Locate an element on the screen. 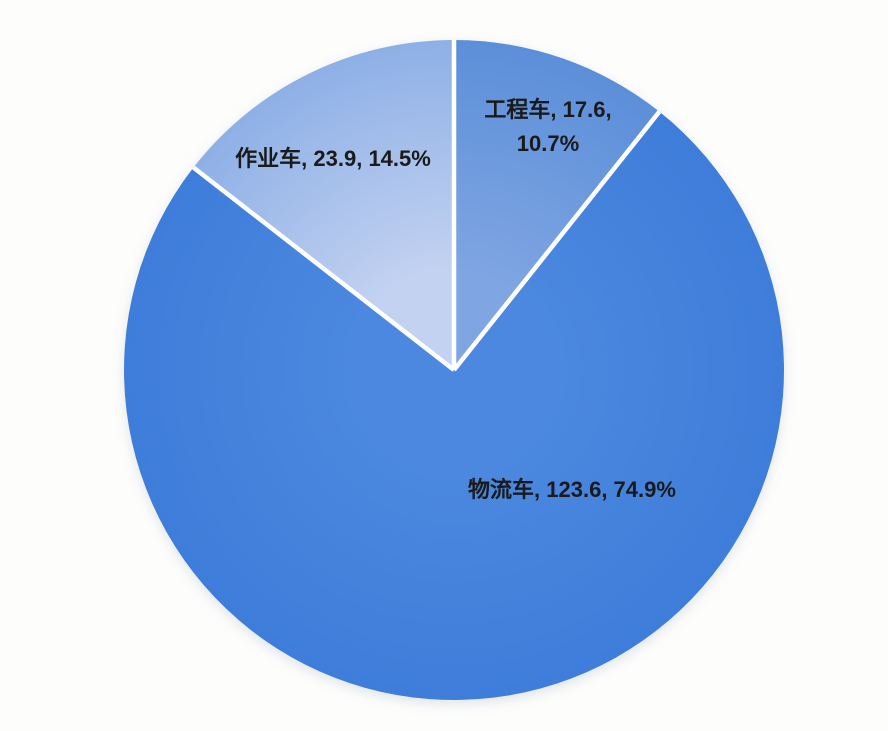  slice-label-gongchengche: 工程车, 17.6, 10.7% is located at coordinates (547, 127).